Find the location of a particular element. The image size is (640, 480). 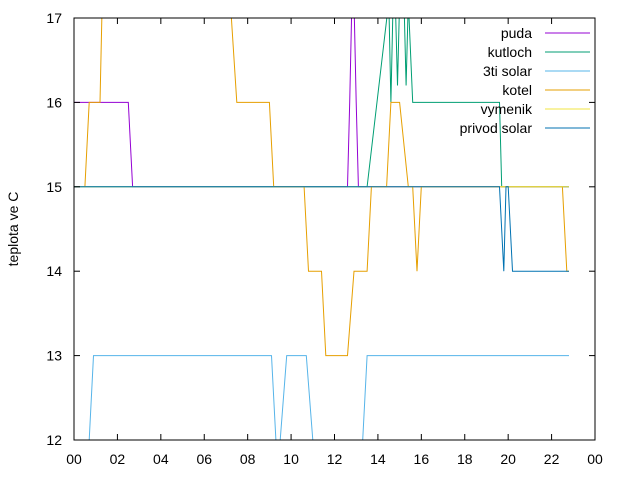

x-tick-label: 20 is located at coordinates (508, 459).